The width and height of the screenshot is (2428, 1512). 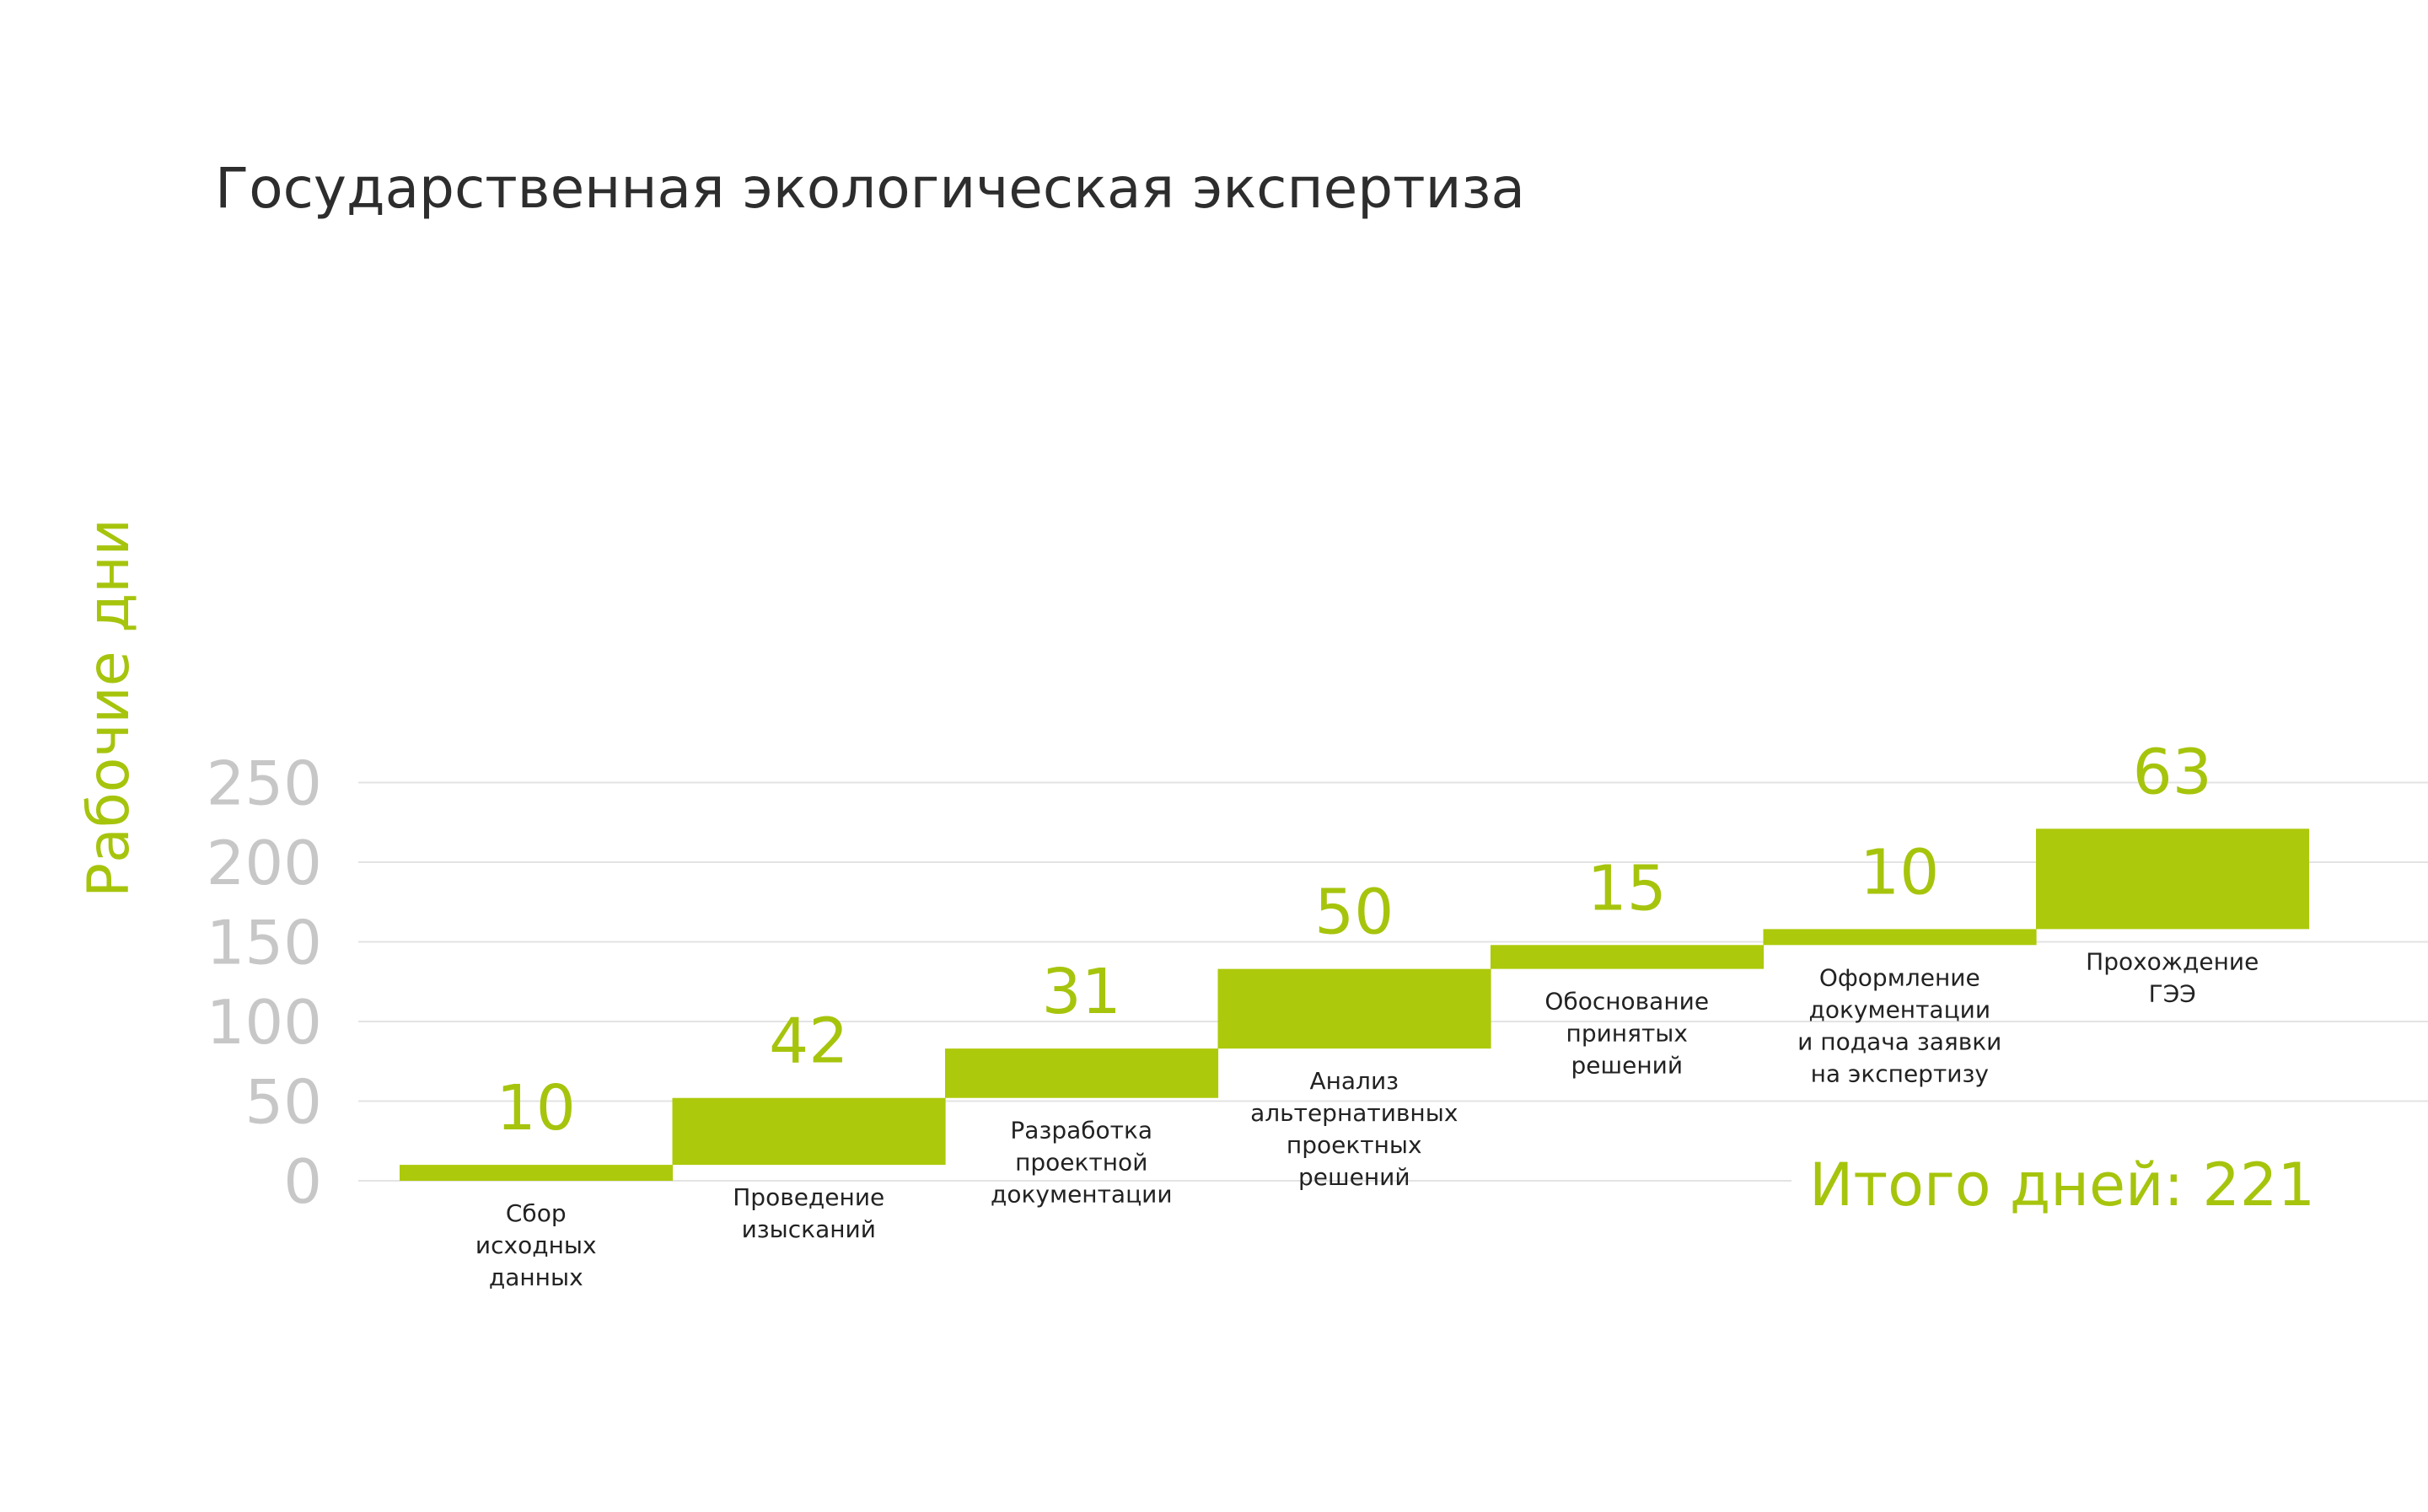 What do you see at coordinates (1899, 873) in the screenshot?
I see `value-label-6: 10` at bounding box center [1899, 873].